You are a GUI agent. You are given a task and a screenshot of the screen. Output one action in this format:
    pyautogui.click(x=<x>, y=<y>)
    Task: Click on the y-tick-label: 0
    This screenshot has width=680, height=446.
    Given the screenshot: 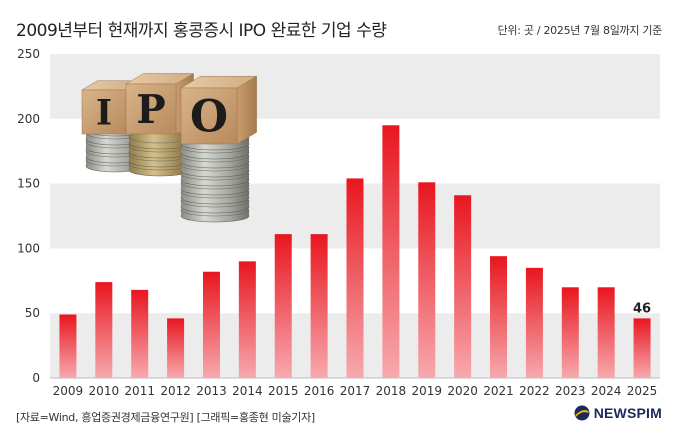 What is the action you would take?
    pyautogui.click(x=36, y=378)
    